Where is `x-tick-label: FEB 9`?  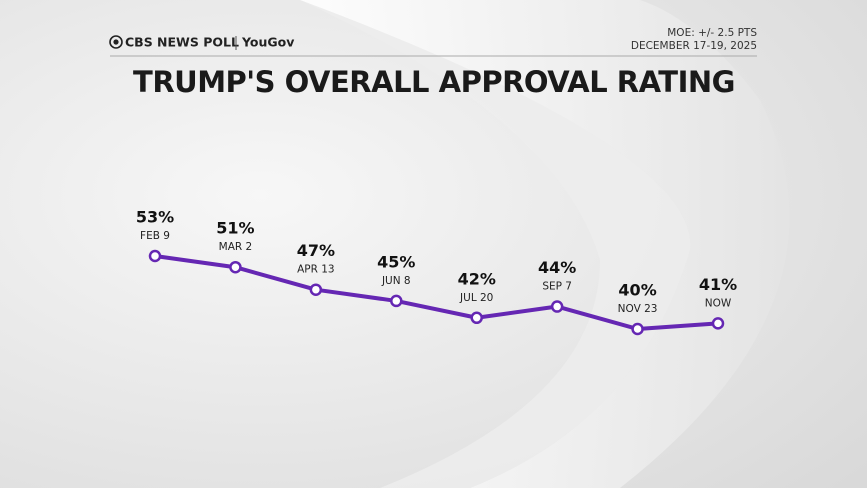 x-tick-label: FEB 9 is located at coordinates (155, 236).